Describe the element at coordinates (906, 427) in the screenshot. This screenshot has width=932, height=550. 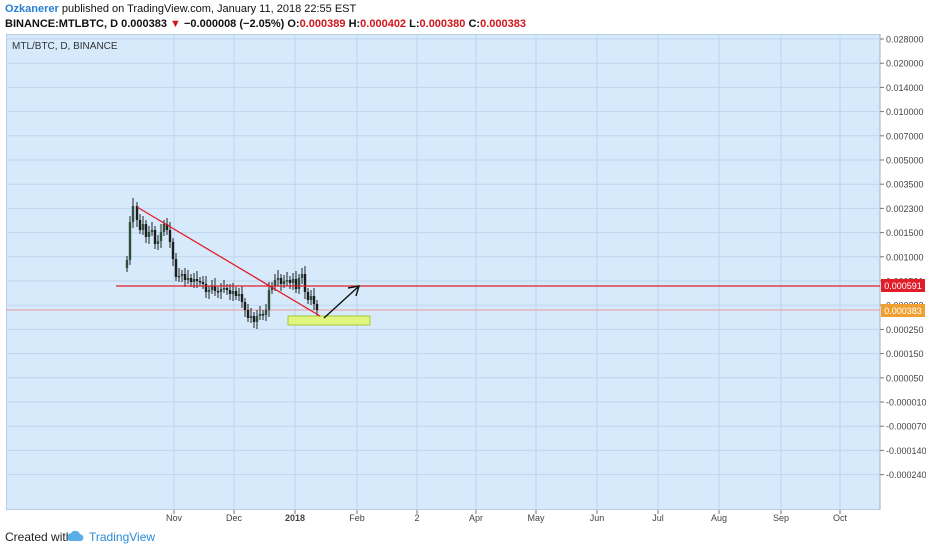
I see `y-tick-label: -0.000070` at that location.